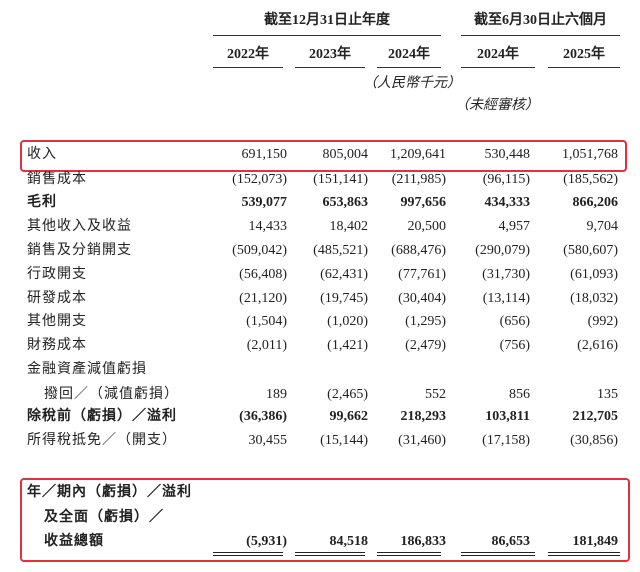 This screenshot has height=572, width=640. I want to click on cell-value: 856, so click(519, 394).